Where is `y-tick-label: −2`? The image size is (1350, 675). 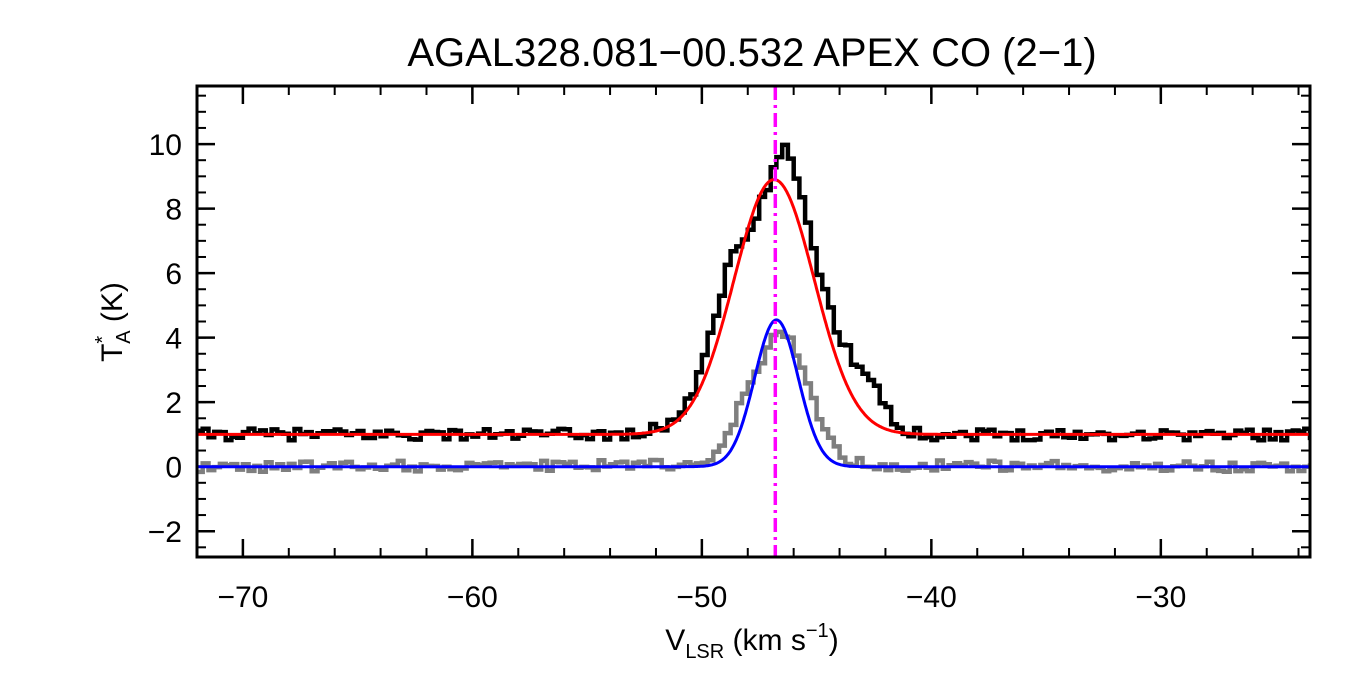
y-tick-label: −2 is located at coordinates (165, 532).